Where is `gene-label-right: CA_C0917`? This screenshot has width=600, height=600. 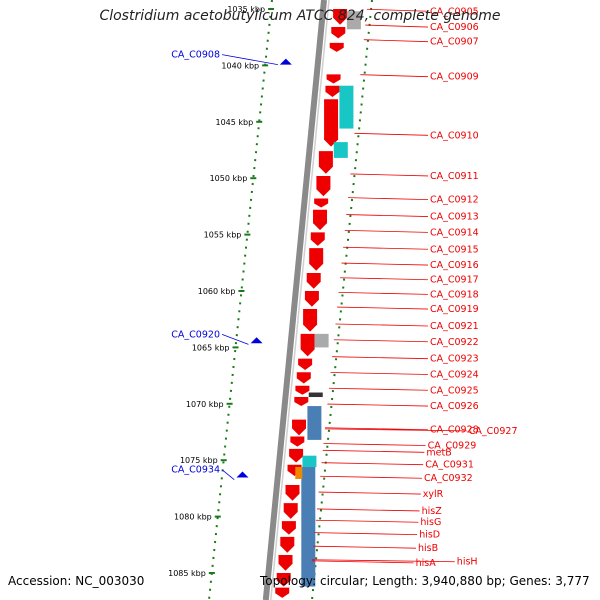 gene-label-right: CA_C0917 is located at coordinates (454, 280).